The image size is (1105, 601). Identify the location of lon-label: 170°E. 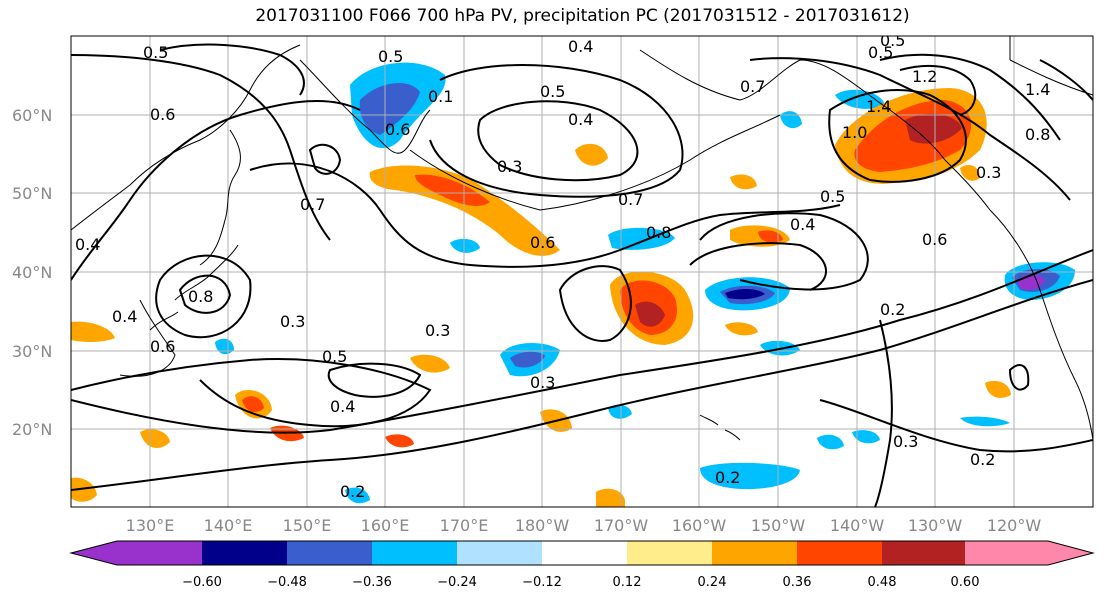
(464, 525).